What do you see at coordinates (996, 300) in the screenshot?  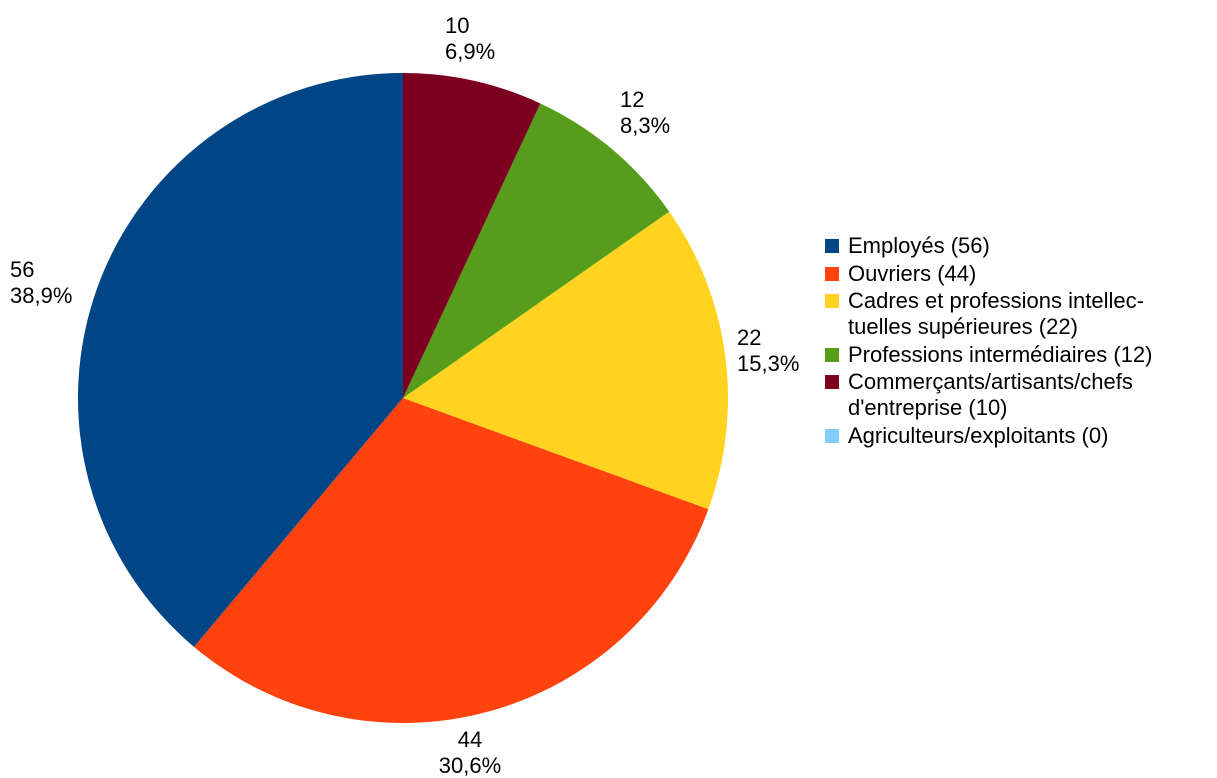 I see `legend-label-line: Cadres et professions intellec-` at bounding box center [996, 300].